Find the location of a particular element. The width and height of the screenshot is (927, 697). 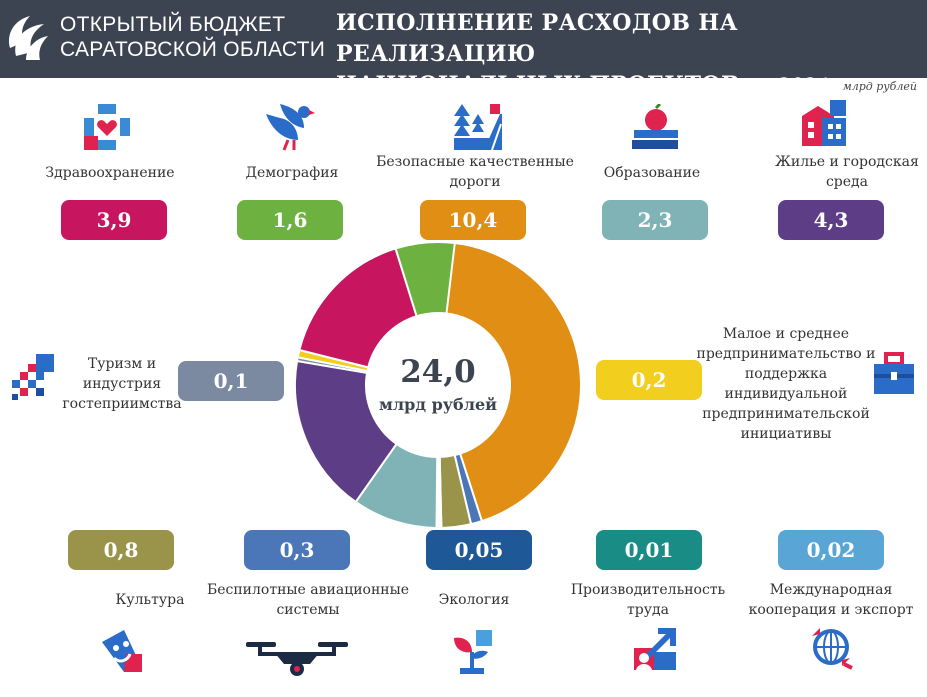

label-labour-productivity: Производительность труда is located at coordinates (648, 600).